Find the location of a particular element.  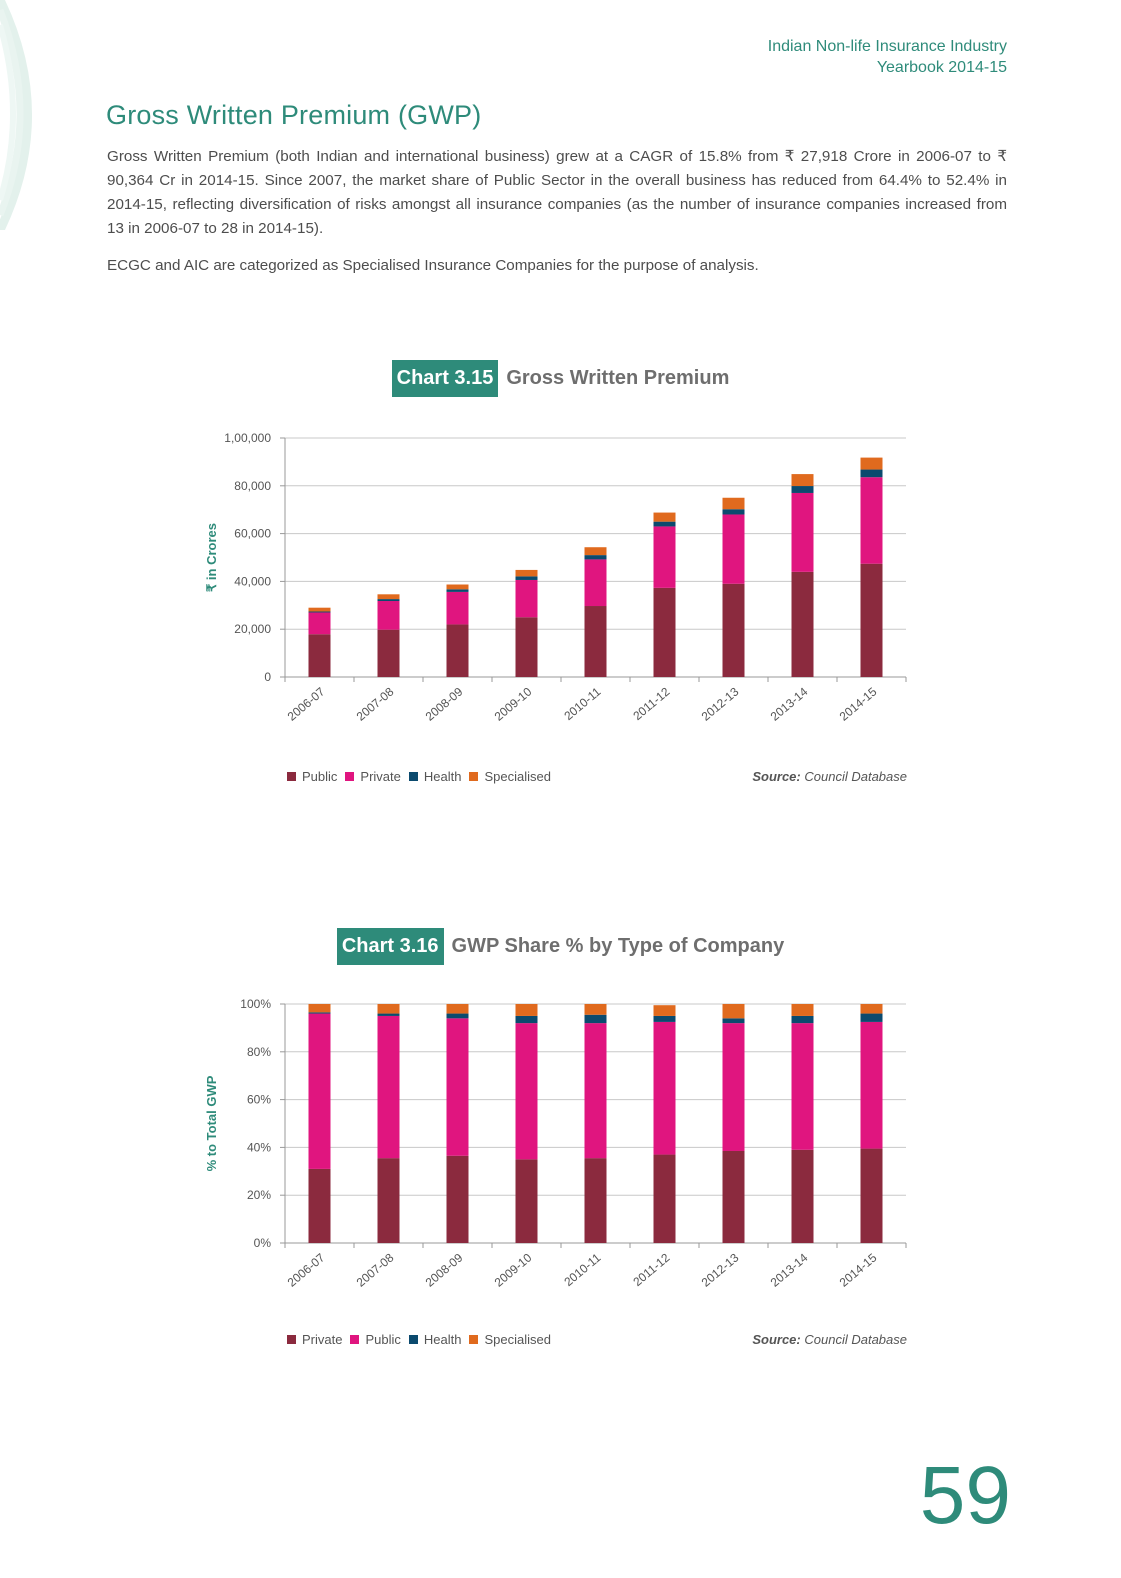

y-tick-label: 0% is located at coordinates (263, 1243).